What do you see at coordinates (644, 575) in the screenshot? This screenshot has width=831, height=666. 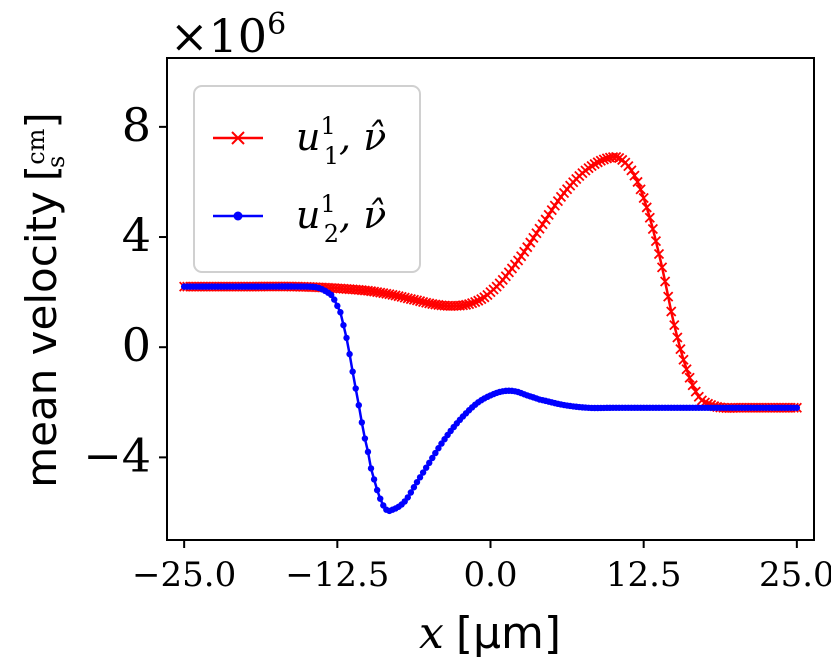 I see `x-tick-label: 12.5` at bounding box center [644, 575].